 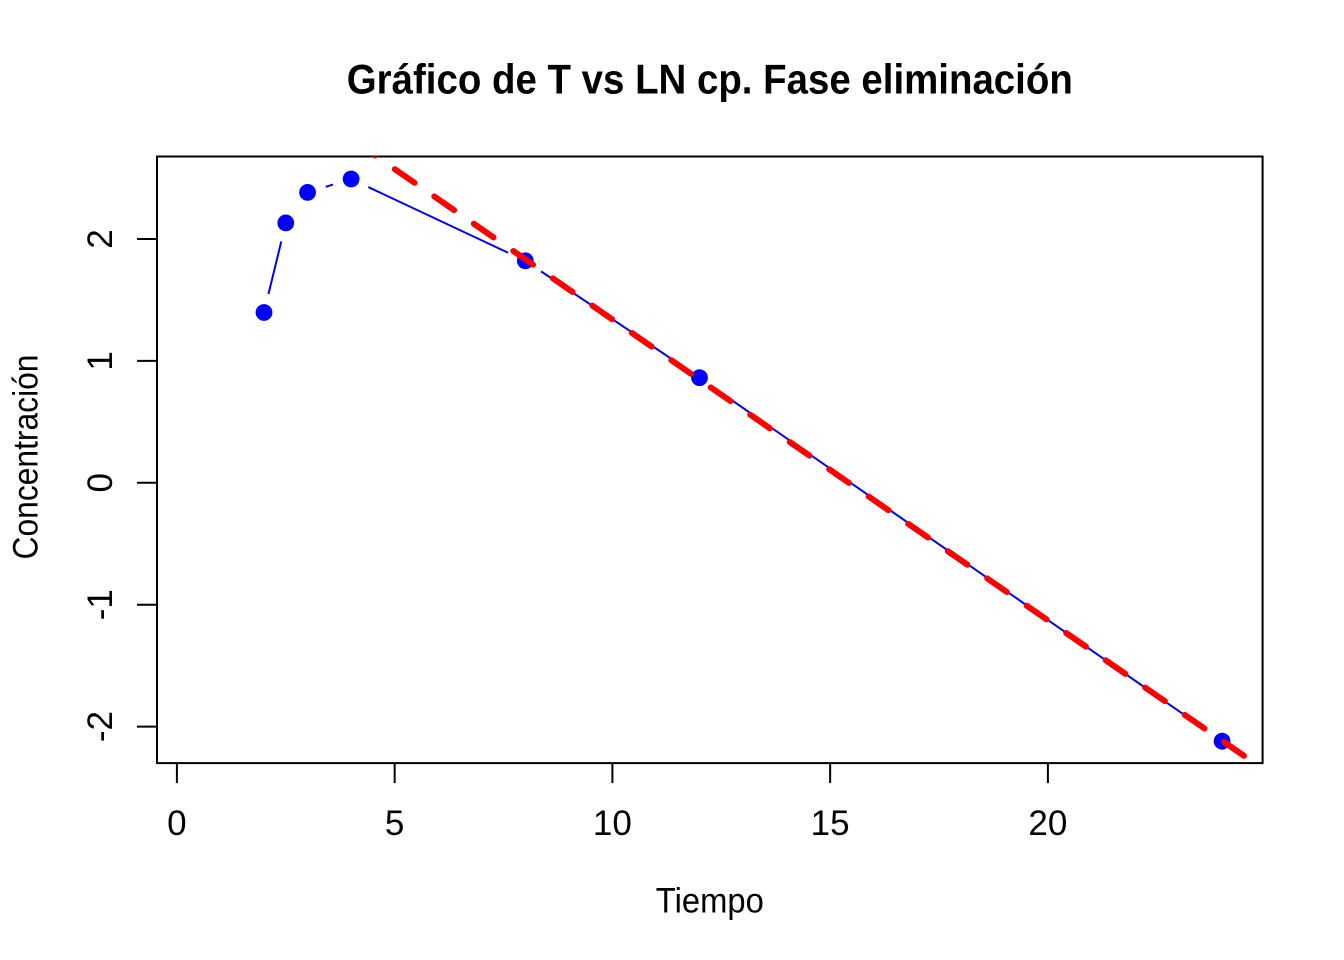 What do you see at coordinates (710, 901) in the screenshot?
I see `svg-text: Tiempo` at bounding box center [710, 901].